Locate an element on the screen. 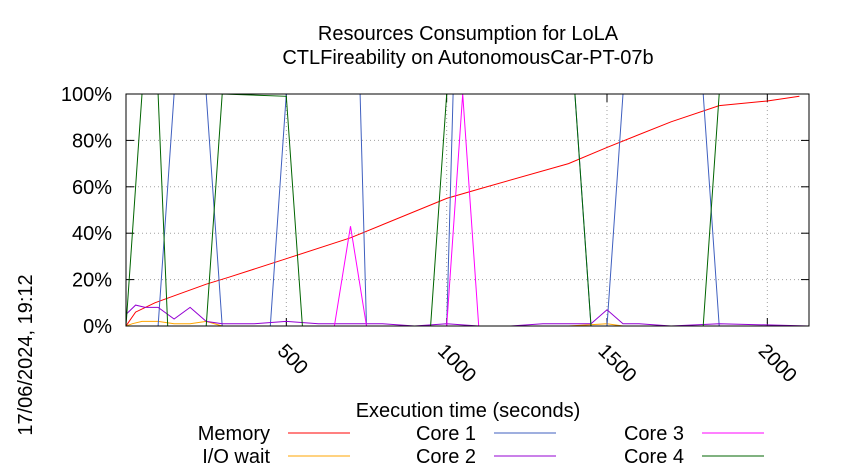 The height and width of the screenshot is (475, 850). timestamp-label: 17/06/2024, 19:12 is located at coordinates (26, 354).